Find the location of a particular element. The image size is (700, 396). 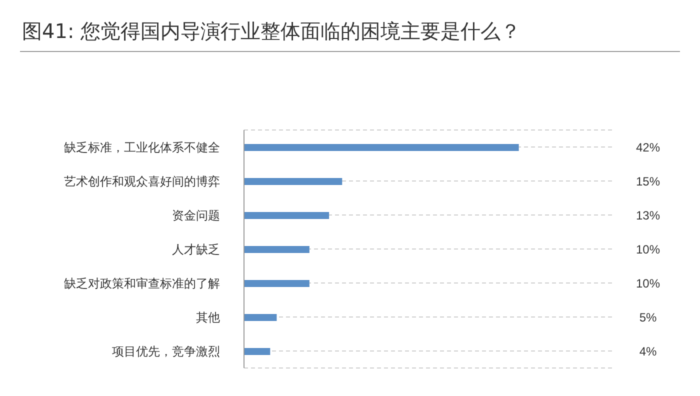

y-tick-label: 项目优先，竞争激烈 is located at coordinates (166, 351).